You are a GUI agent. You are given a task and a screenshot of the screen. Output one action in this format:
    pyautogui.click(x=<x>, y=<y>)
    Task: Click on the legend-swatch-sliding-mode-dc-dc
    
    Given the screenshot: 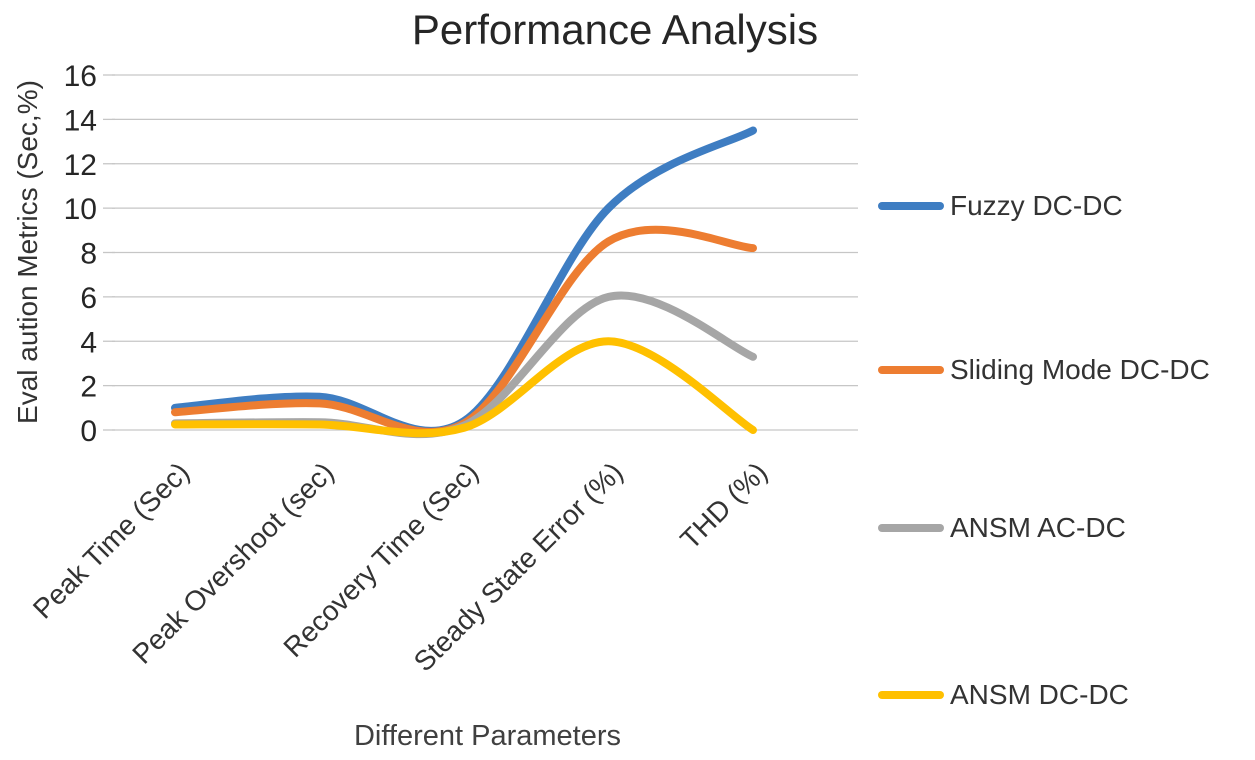 What is the action you would take?
    pyautogui.click(x=911, y=370)
    